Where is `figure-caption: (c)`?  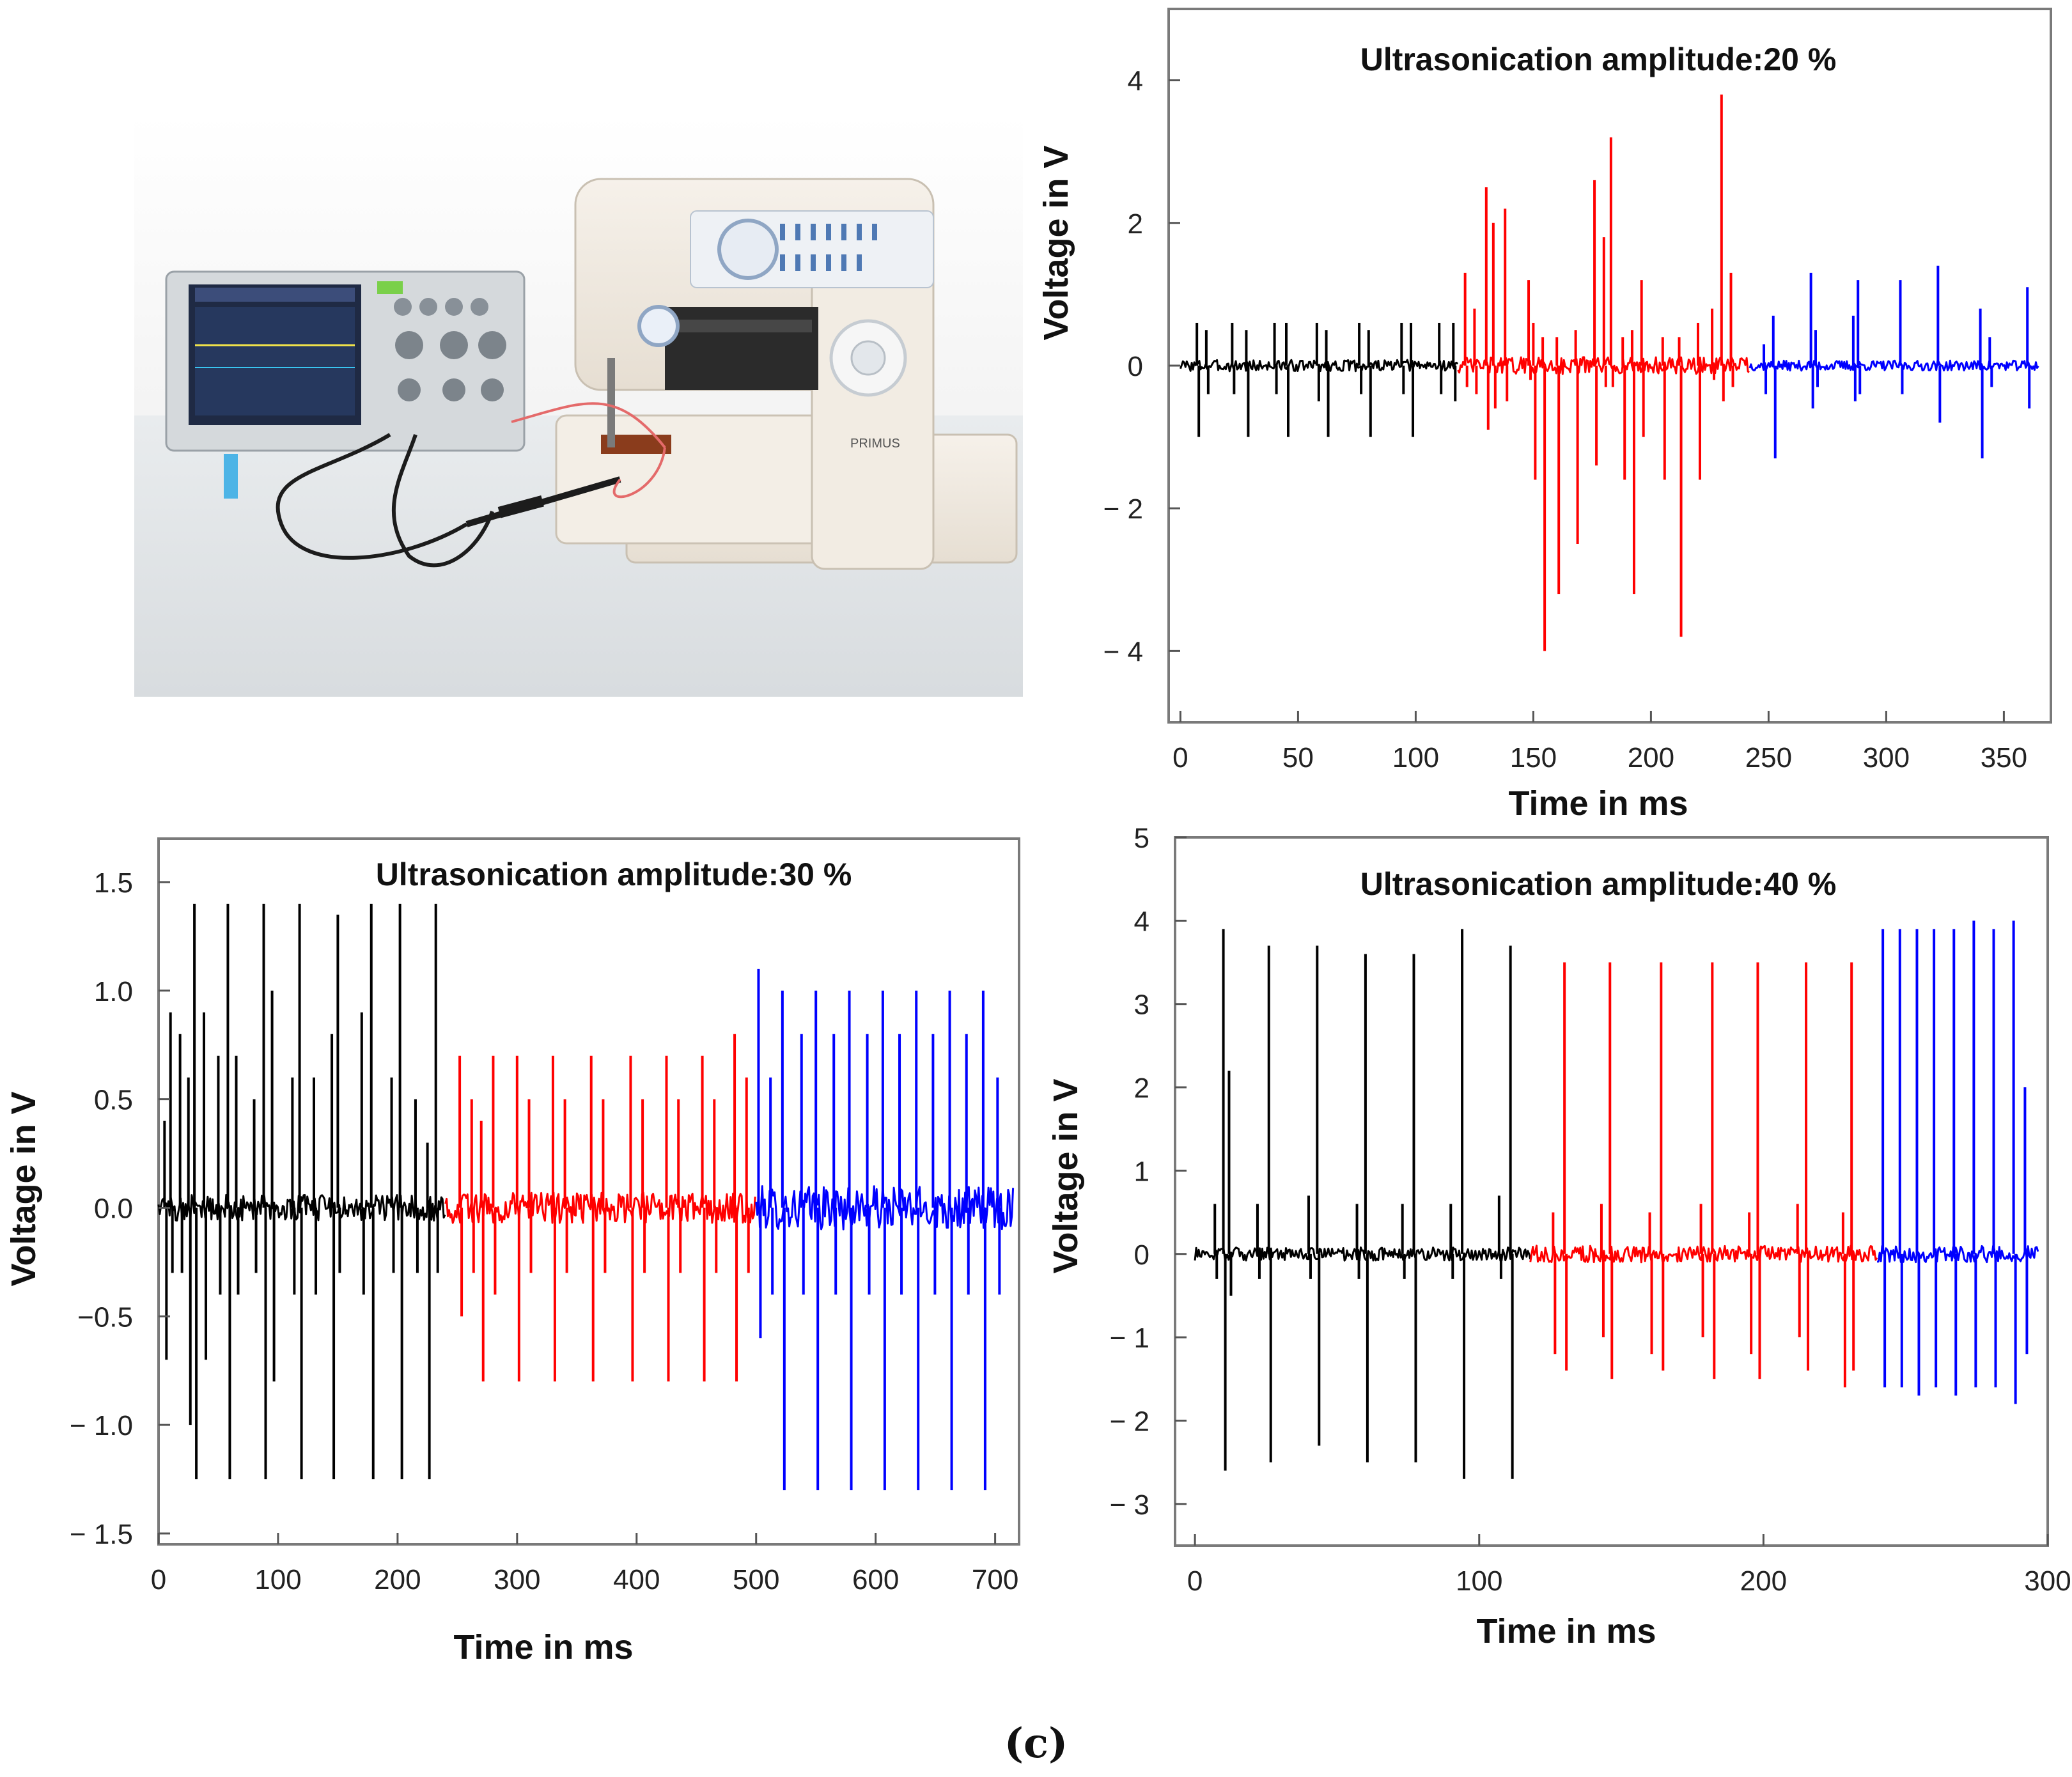
figure-caption: (c) is located at coordinates (1036, 1743).